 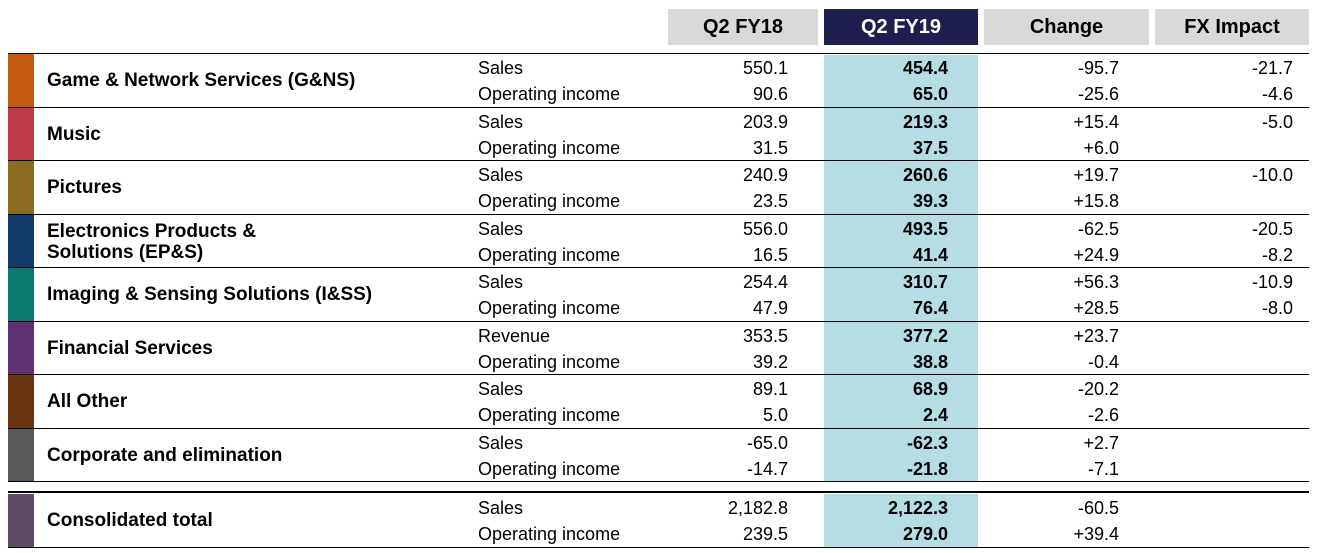 I want to click on total-separator-rule, so click(x=658, y=492).